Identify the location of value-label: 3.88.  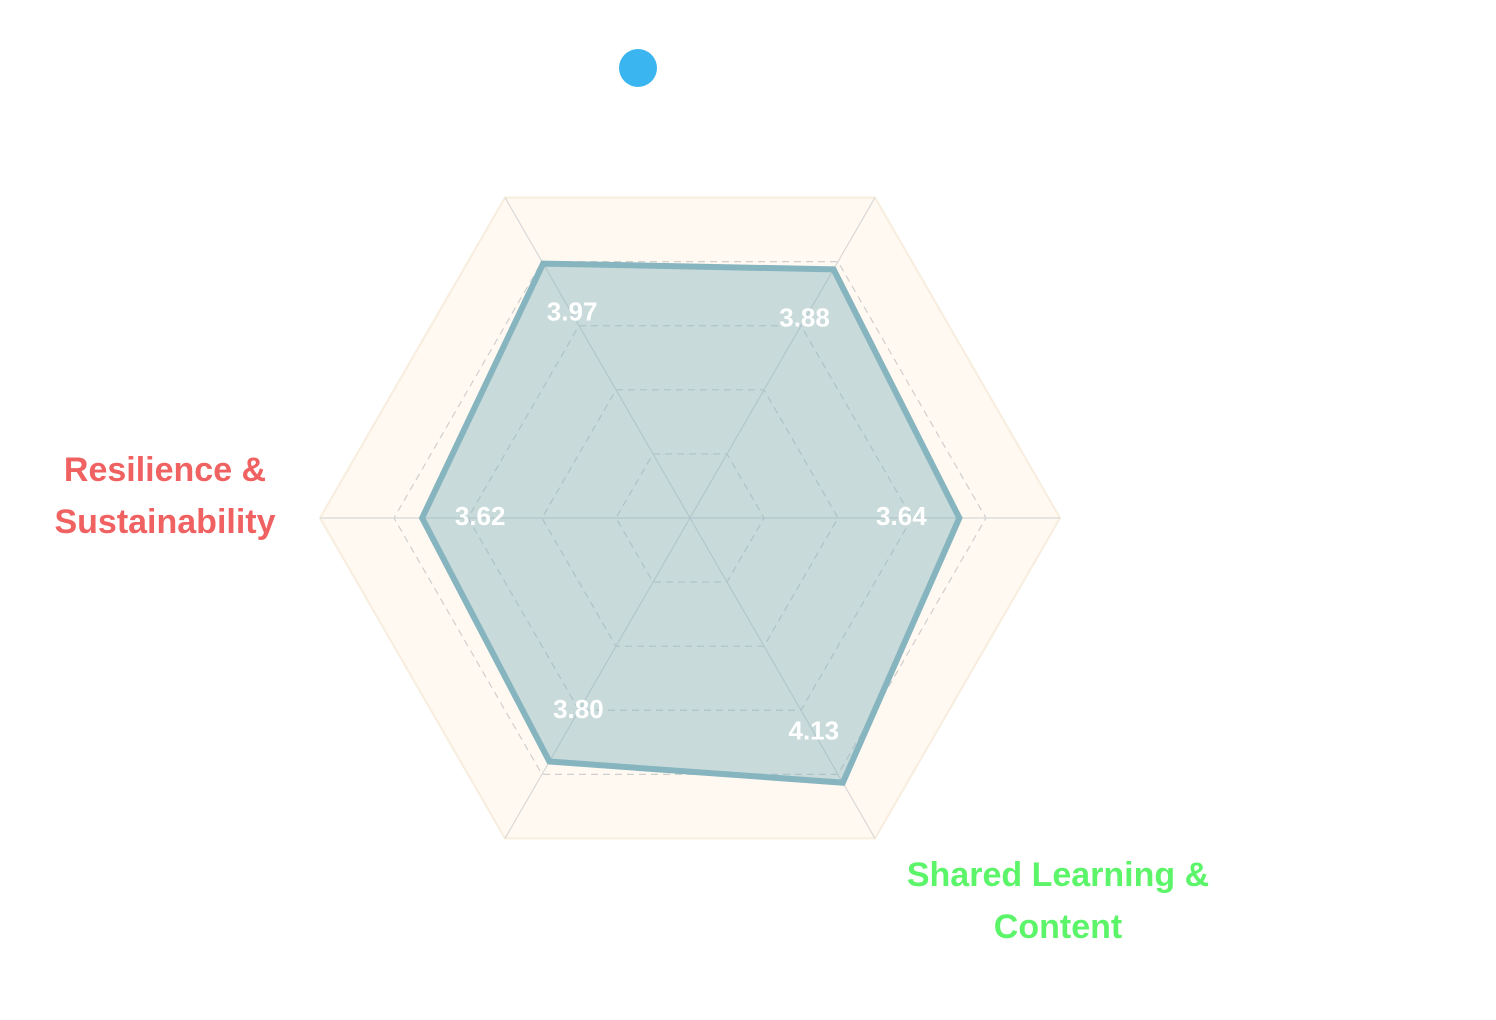
(804, 317).